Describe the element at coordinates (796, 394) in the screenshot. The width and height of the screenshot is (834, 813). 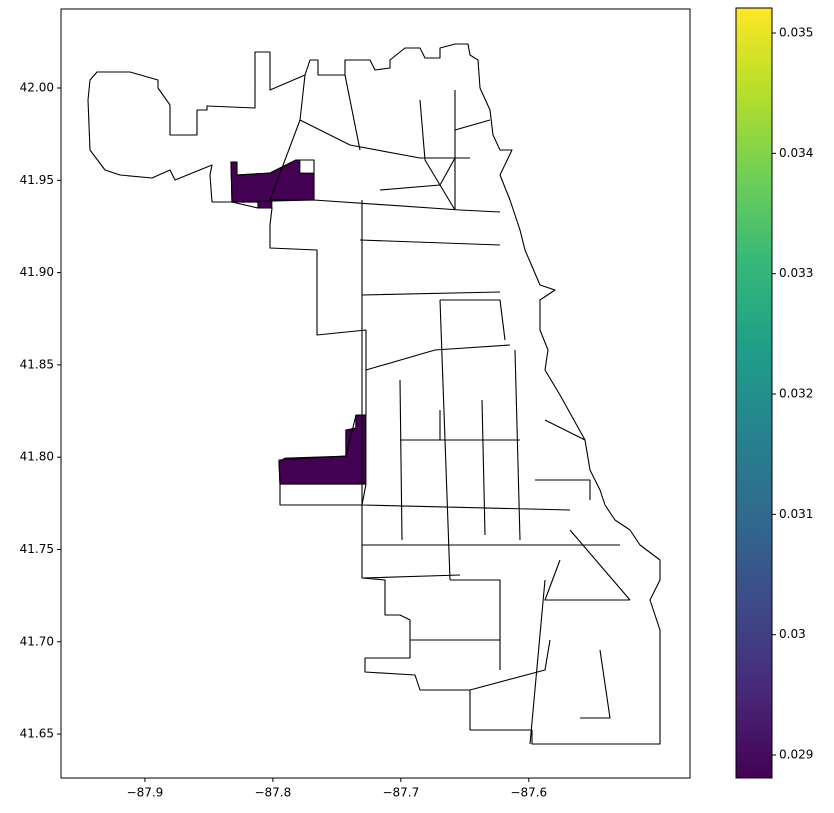
I see `colorbar-tick-label: 0.032` at that location.